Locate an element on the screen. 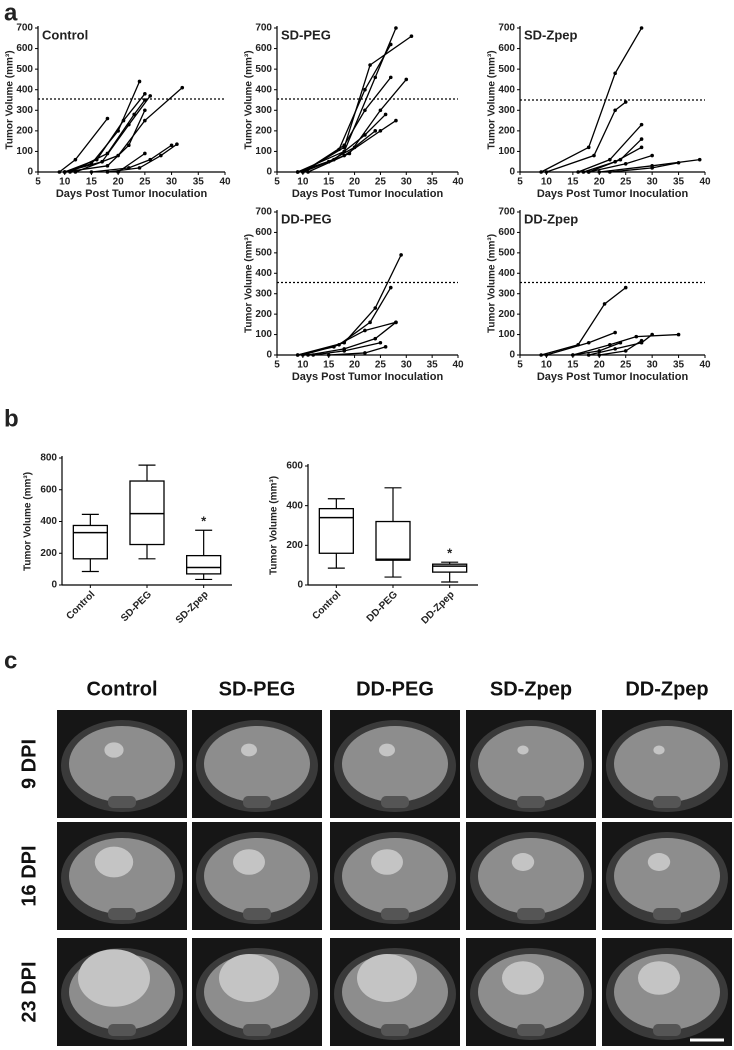 This screenshot has height=1050, width=734. y-tick-label: 500 is located at coordinates (263, 252).